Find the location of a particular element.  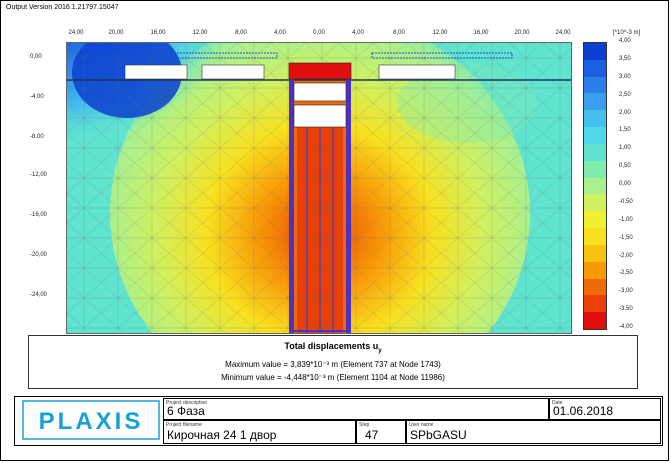

version-label: Output Version 2016.1.21797.15047 is located at coordinates (62, 7).